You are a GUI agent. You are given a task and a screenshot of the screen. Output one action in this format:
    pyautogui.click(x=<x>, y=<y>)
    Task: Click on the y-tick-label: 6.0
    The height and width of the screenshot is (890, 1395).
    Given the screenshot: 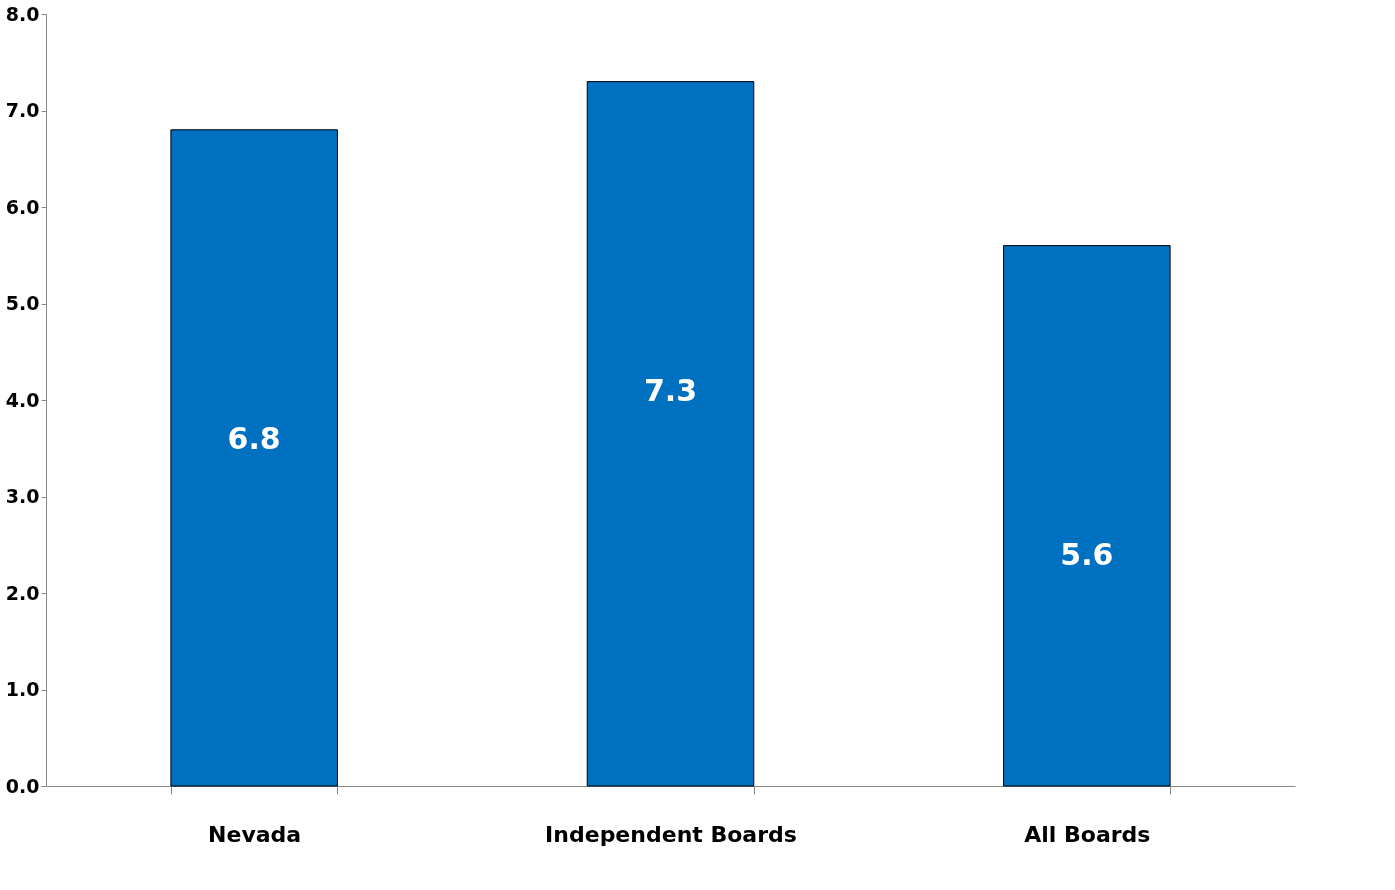 What is the action you would take?
    pyautogui.click(x=22, y=206)
    